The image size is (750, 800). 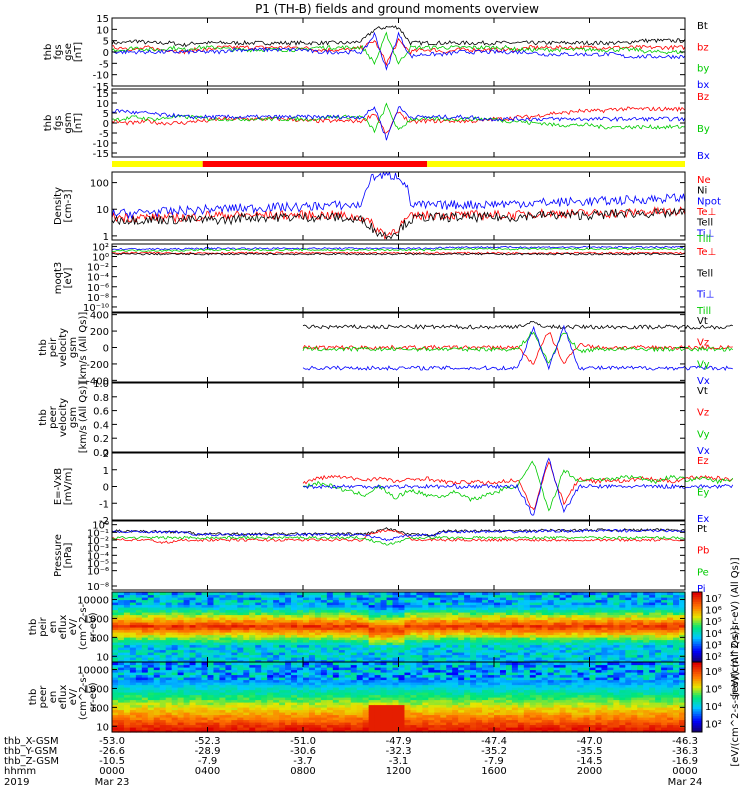 I want to click on y-axis-label: Density, so click(x=58, y=206).